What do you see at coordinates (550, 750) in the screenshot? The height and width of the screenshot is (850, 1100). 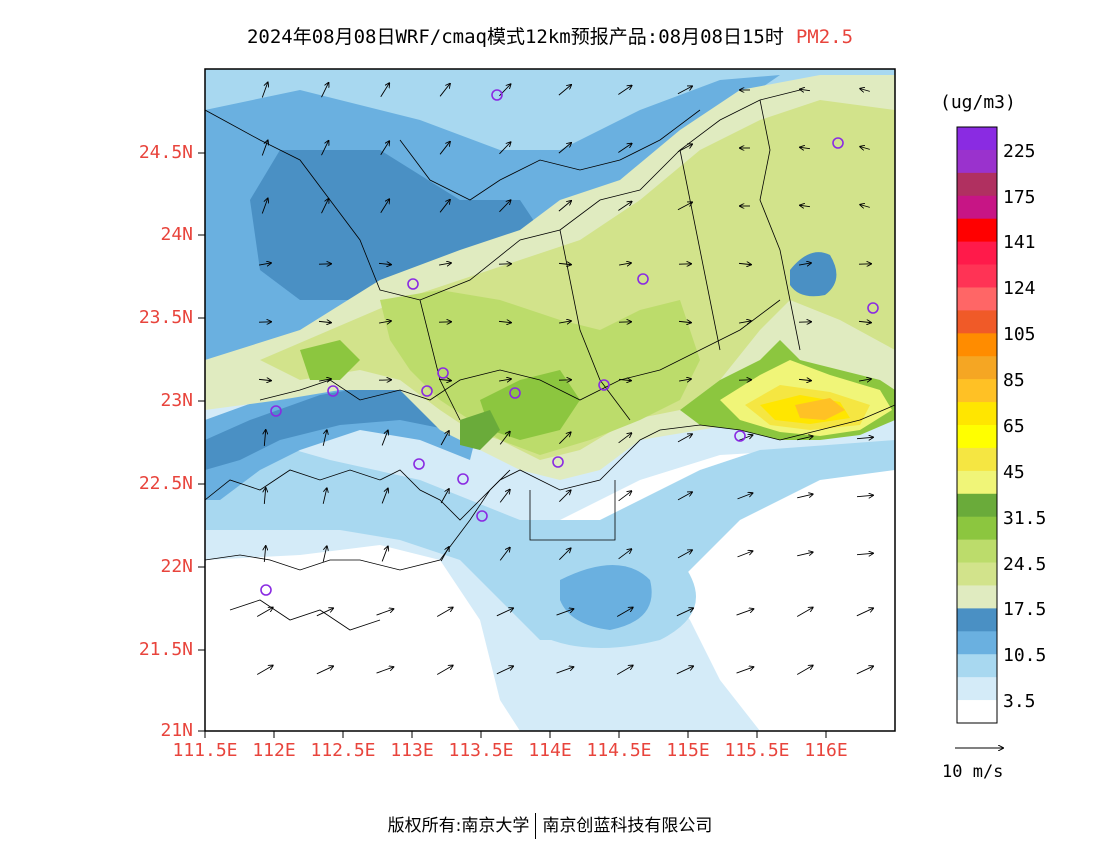 I see `lon-label: 114E` at bounding box center [550, 750].